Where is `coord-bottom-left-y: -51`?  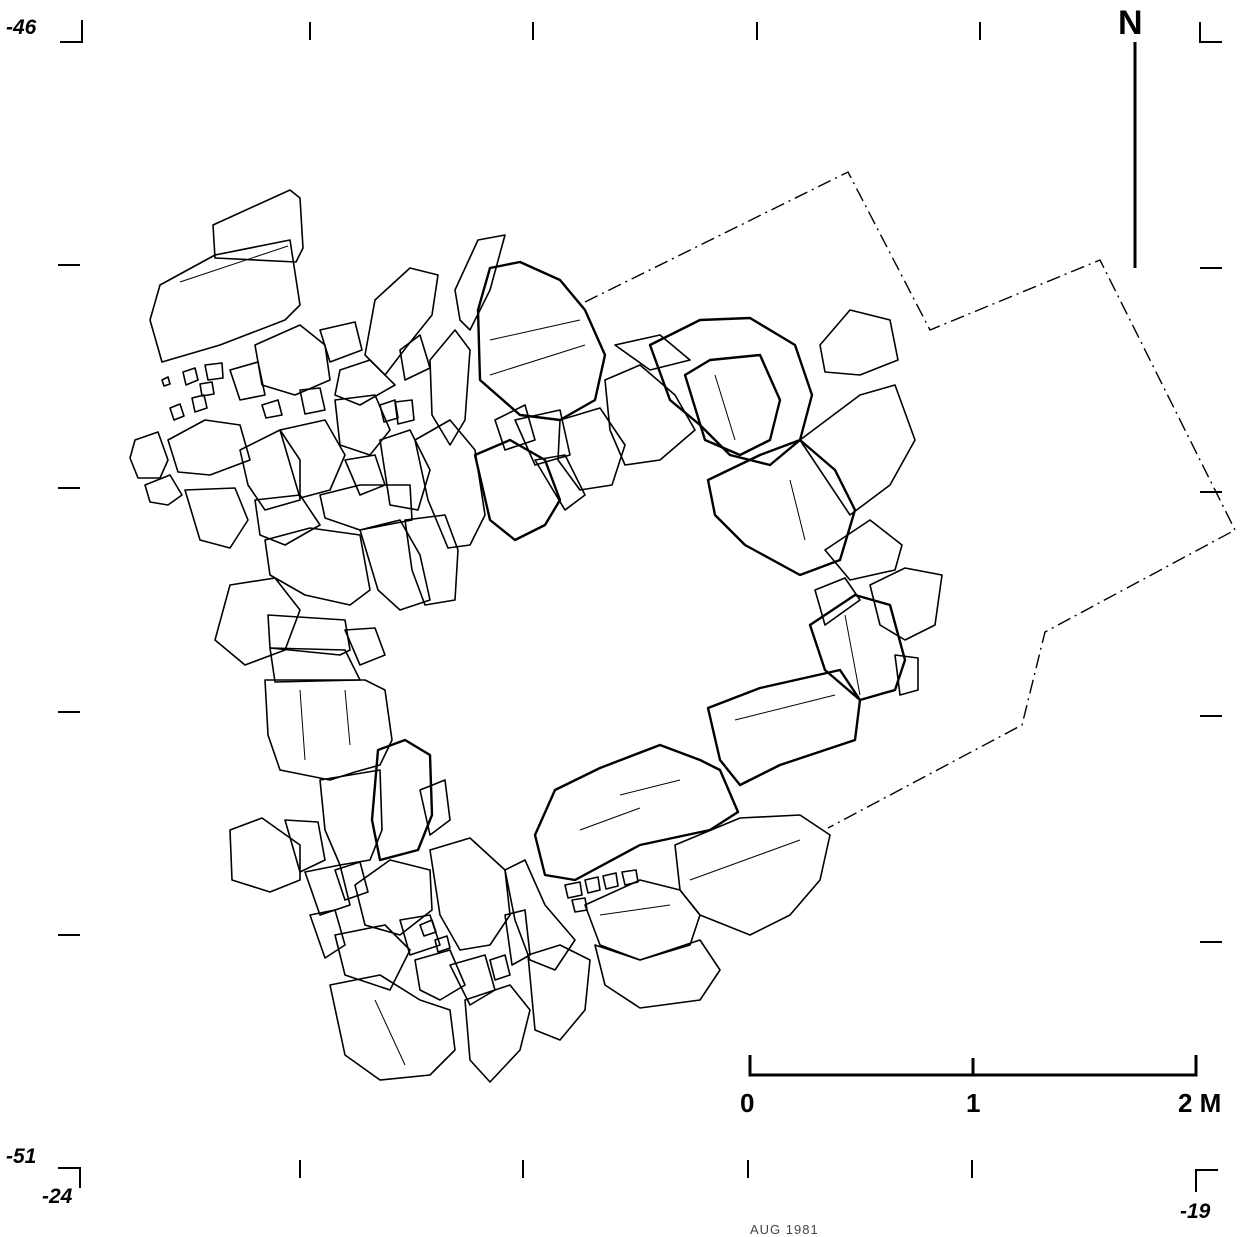
coord-bottom-left-y: -51 is located at coordinates (21, 1156).